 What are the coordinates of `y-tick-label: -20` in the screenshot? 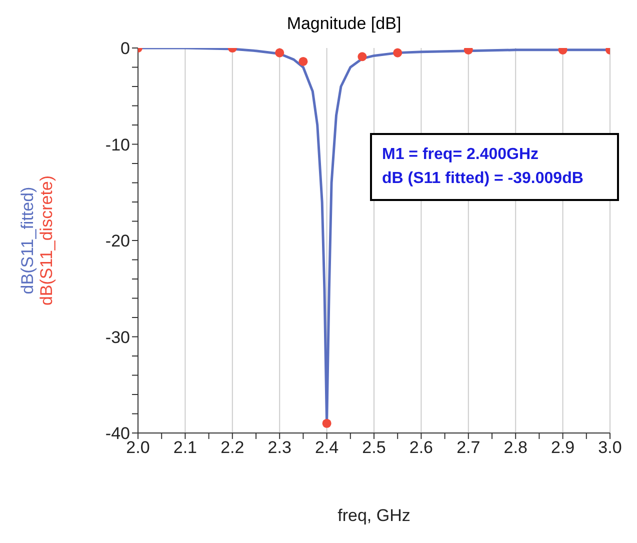 It's located at (117, 241).